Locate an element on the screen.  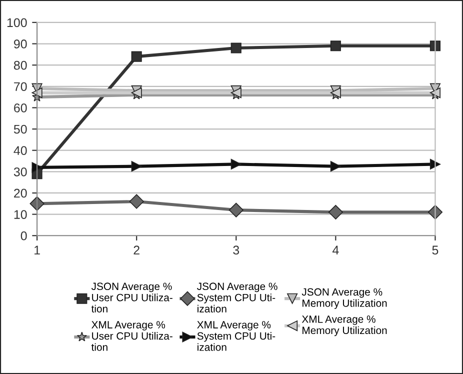
y-tick-label: 80 is located at coordinates (20, 65).